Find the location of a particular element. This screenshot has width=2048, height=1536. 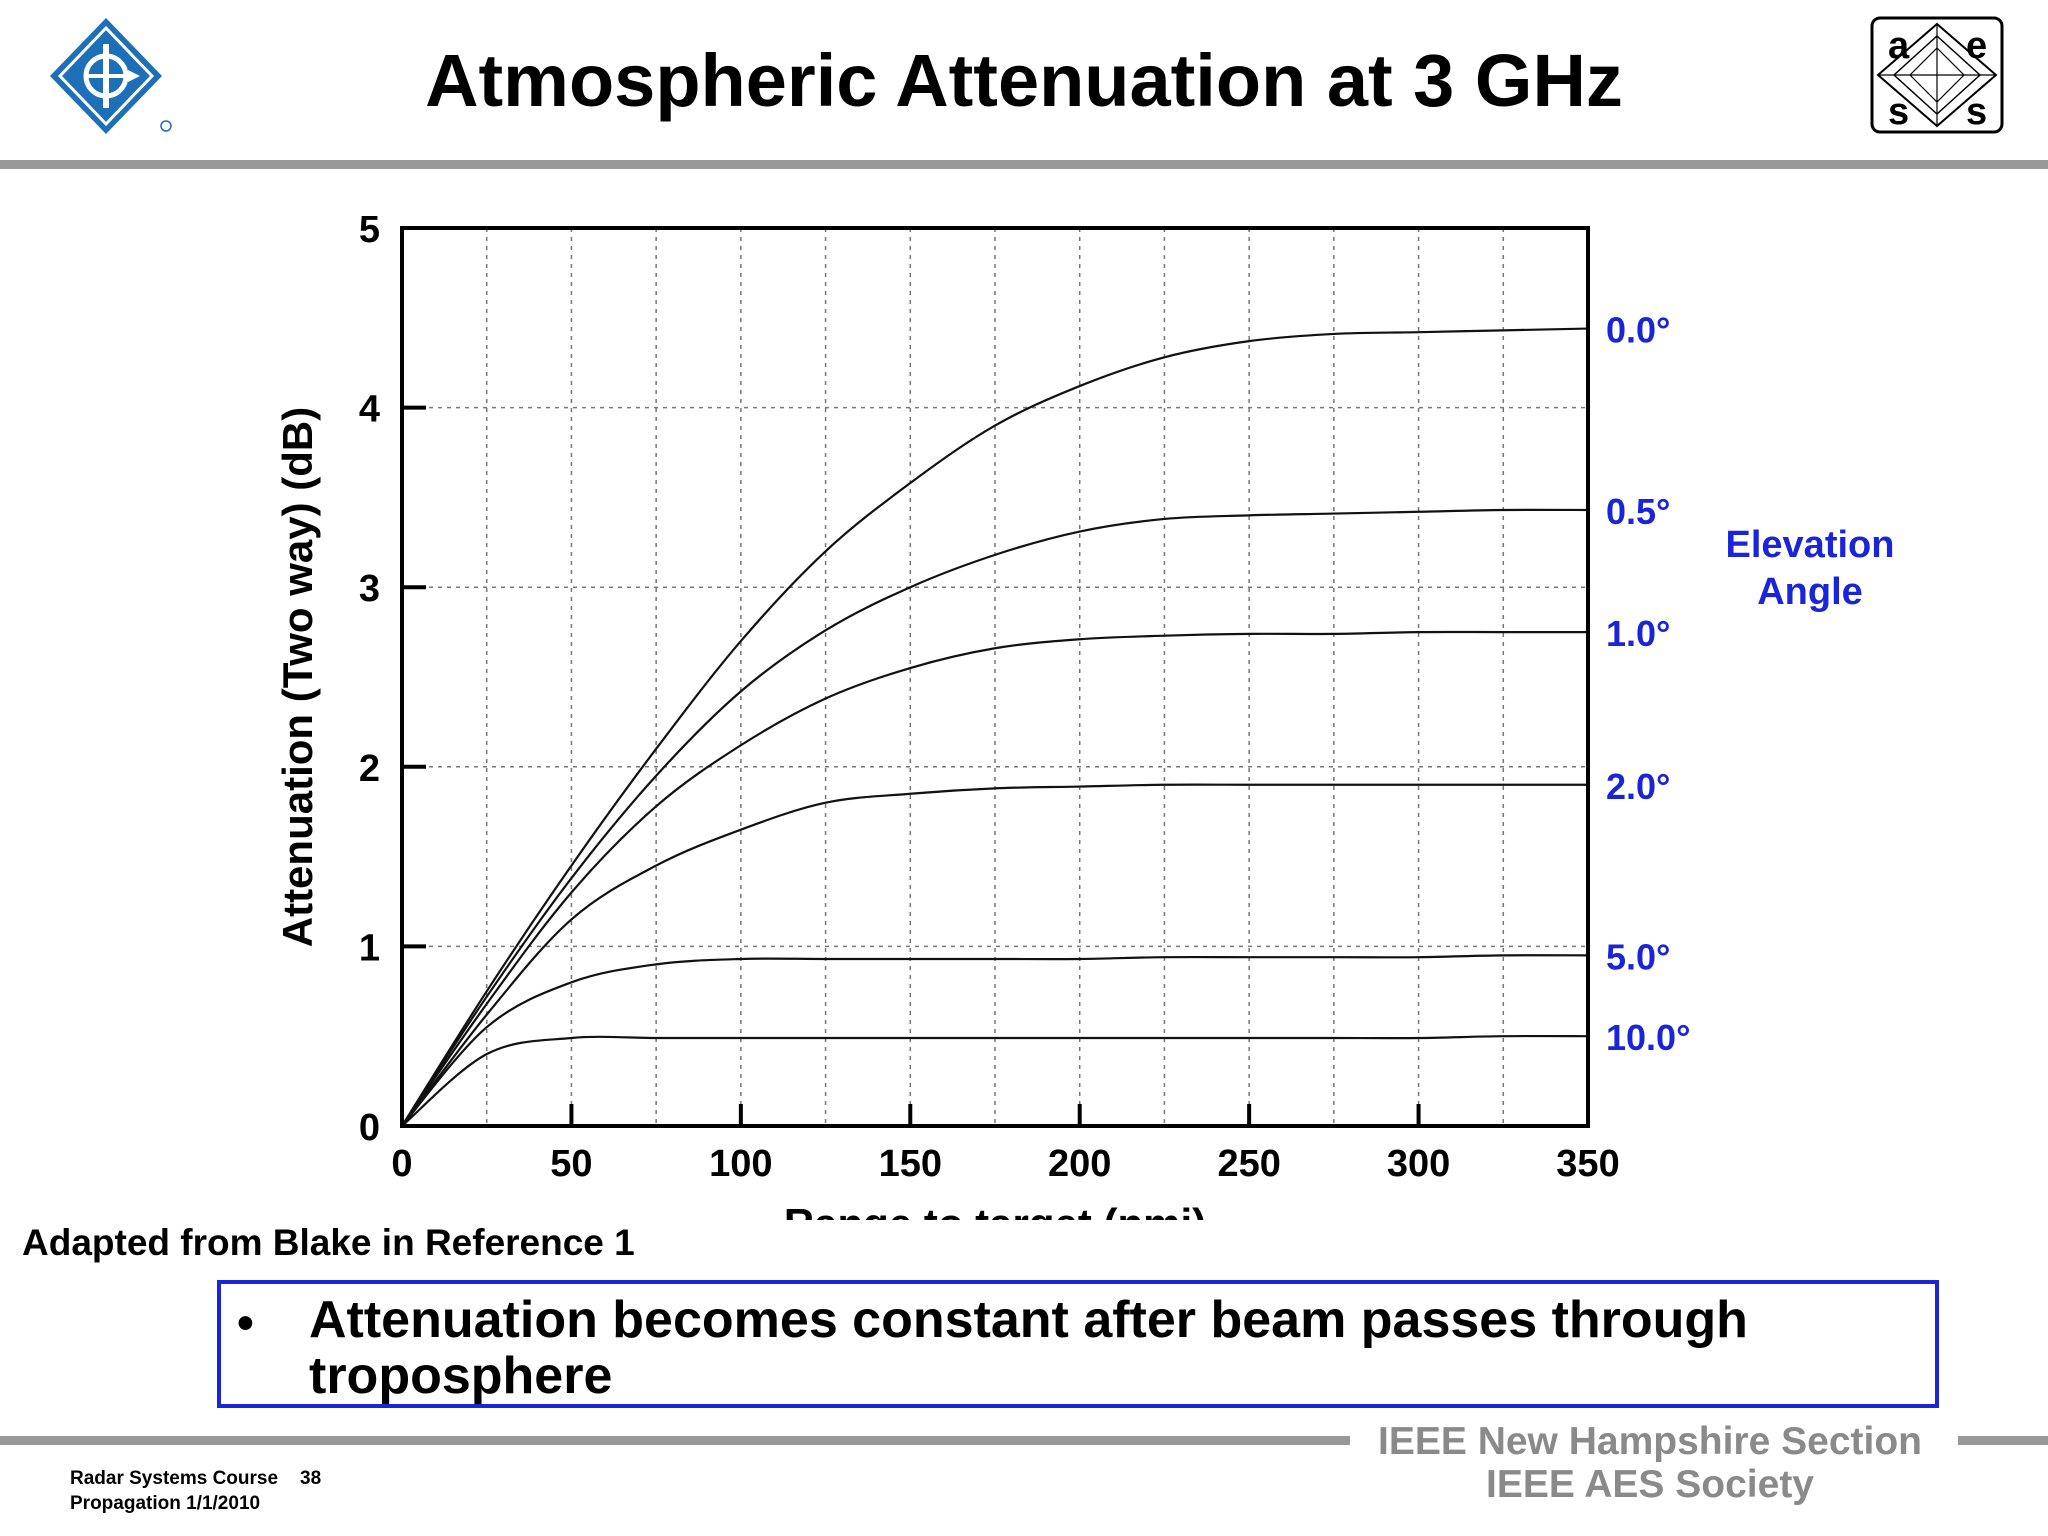

y-axis-label: Attenuation (Two way) (dB) is located at coordinates (297, 677).